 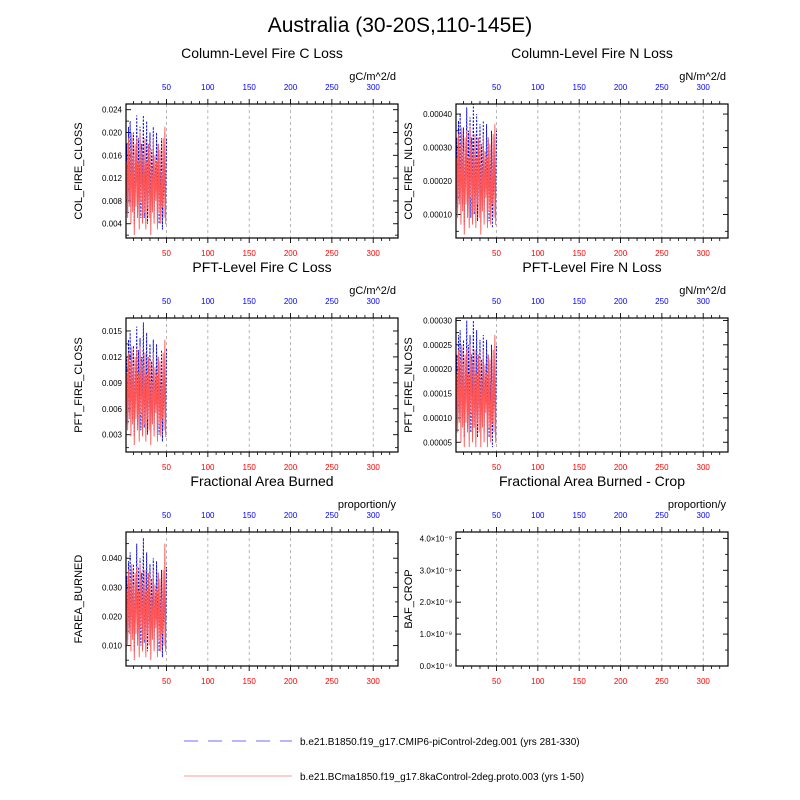 What do you see at coordinates (409, 598) in the screenshot?
I see `y-axis-label: BAF_CROP` at bounding box center [409, 598].